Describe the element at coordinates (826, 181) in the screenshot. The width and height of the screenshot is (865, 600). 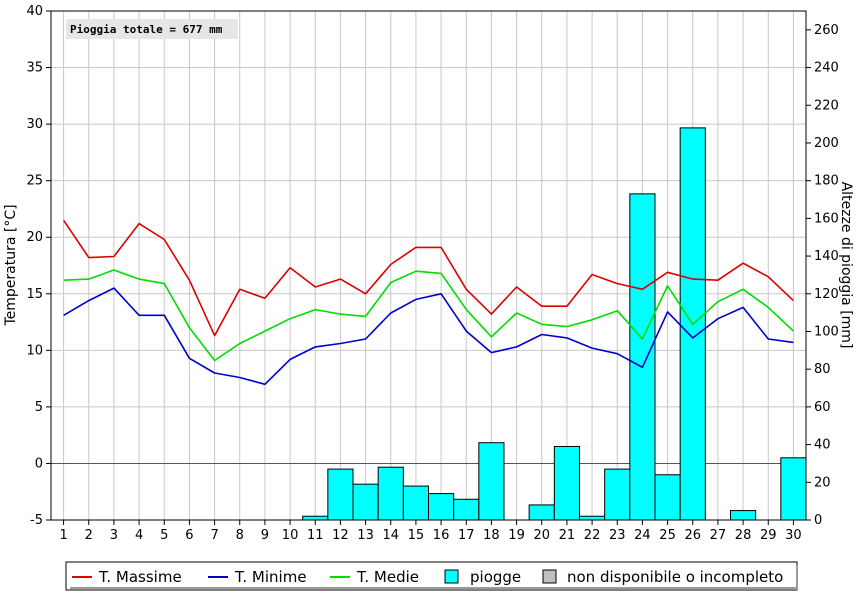
I see `right-tick-label: 180` at that location.